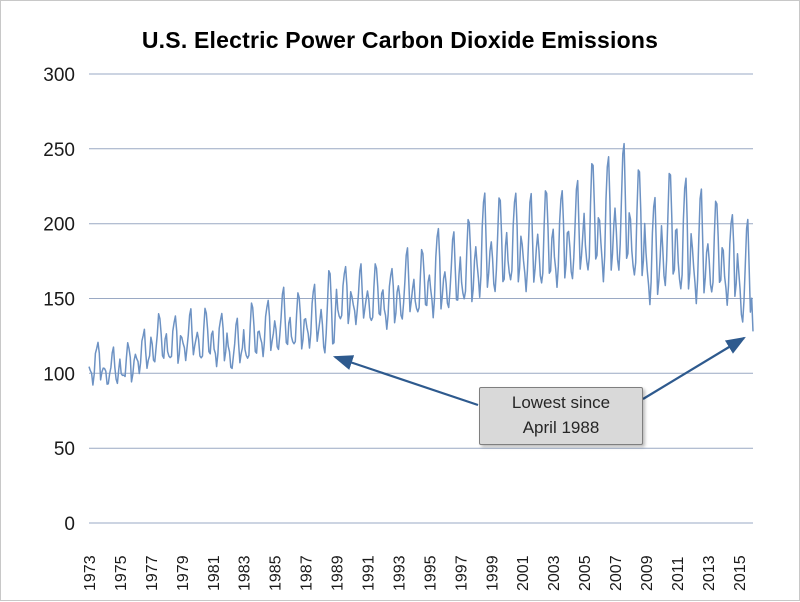  I want to click on x-axis-tick-label: 1999, so click(492, 573).